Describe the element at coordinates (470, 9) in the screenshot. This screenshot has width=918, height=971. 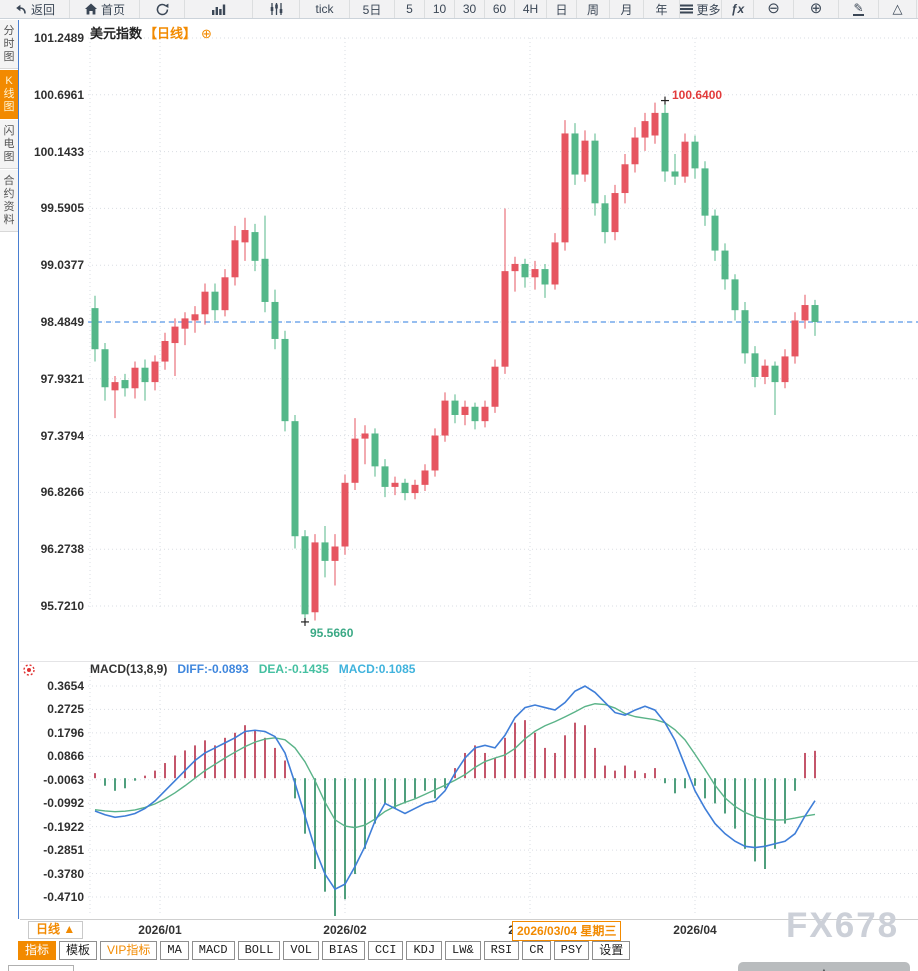
I see `toolbar-period-30-button: 30` at that location.